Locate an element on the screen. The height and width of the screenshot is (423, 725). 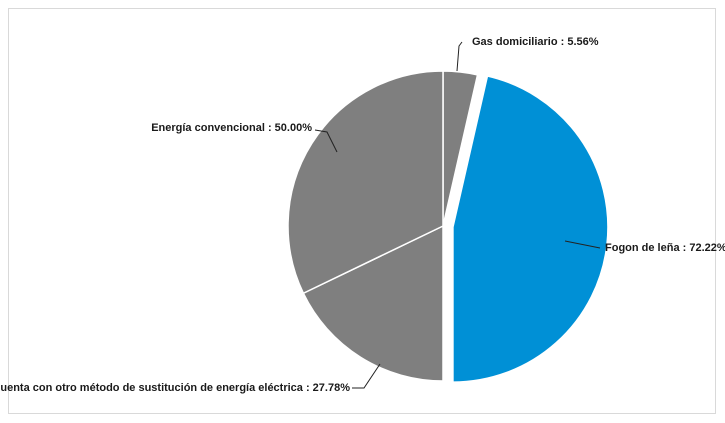
slice-label-3: Energía convencional : 50.00% is located at coordinates (231, 128).